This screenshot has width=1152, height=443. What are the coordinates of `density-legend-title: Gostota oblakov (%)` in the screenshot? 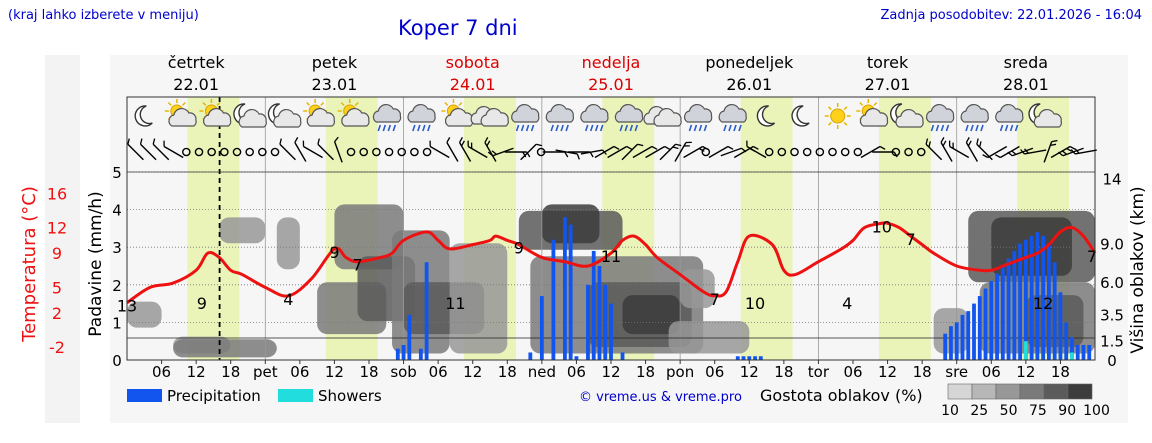 It's located at (841, 395).